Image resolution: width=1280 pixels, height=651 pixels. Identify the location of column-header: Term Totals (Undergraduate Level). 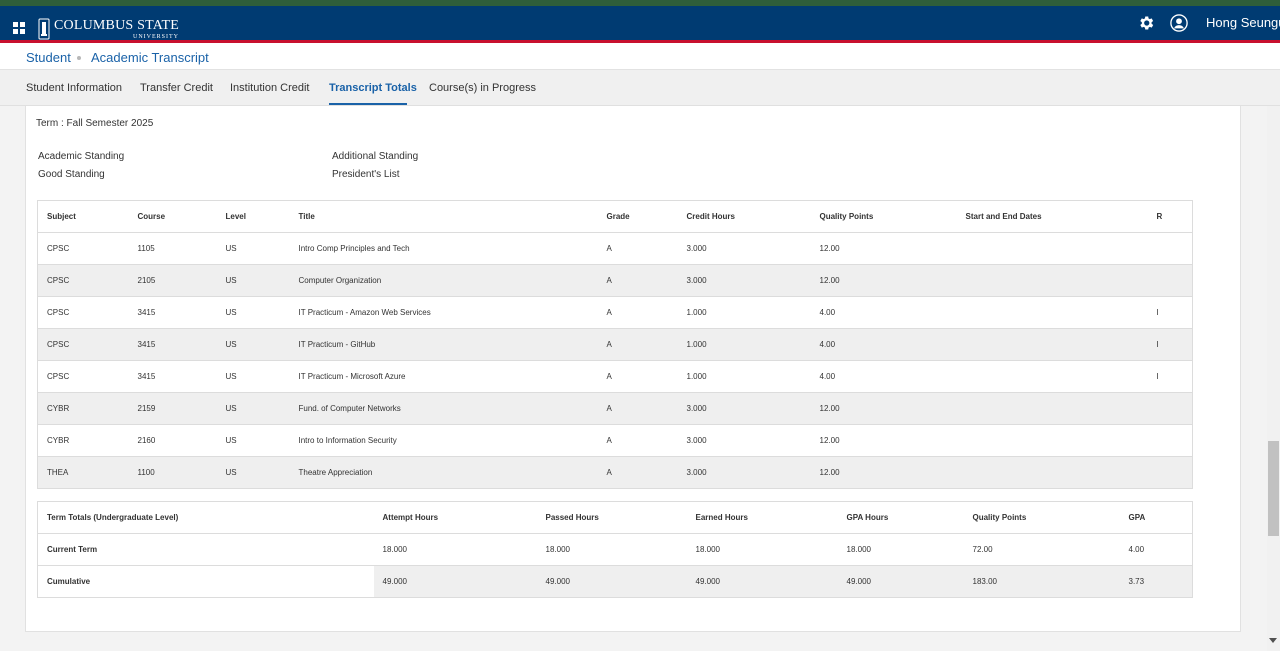
(205, 517).